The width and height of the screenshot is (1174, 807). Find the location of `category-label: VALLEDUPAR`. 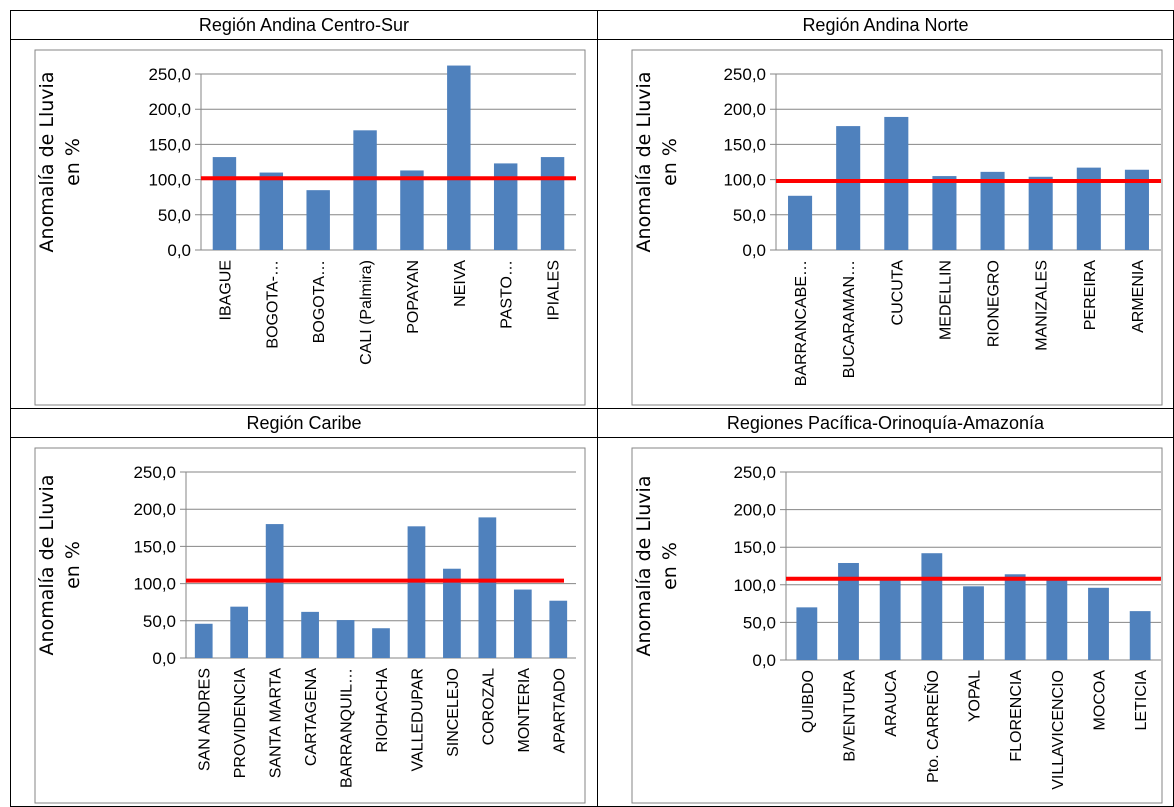

category-label: VALLEDUPAR is located at coordinates (417, 719).